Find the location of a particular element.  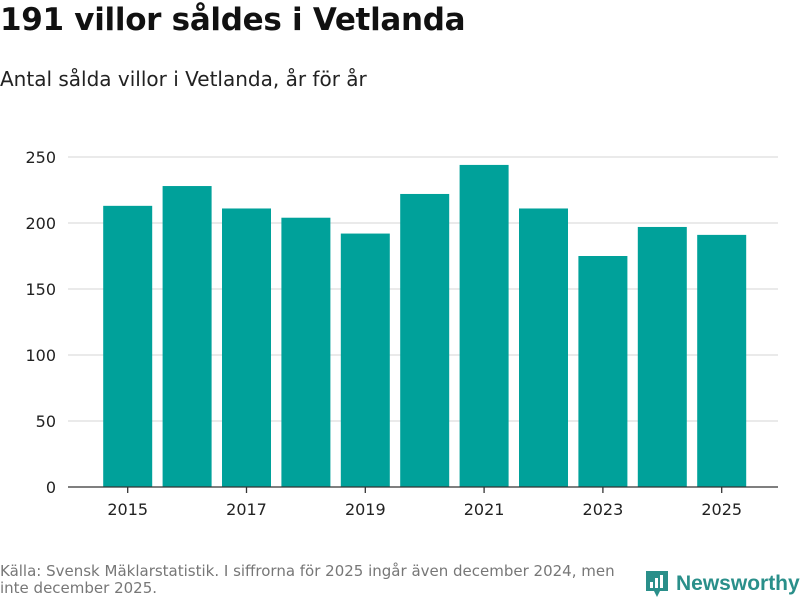

x-tick-label: 2019 is located at coordinates (365, 509).